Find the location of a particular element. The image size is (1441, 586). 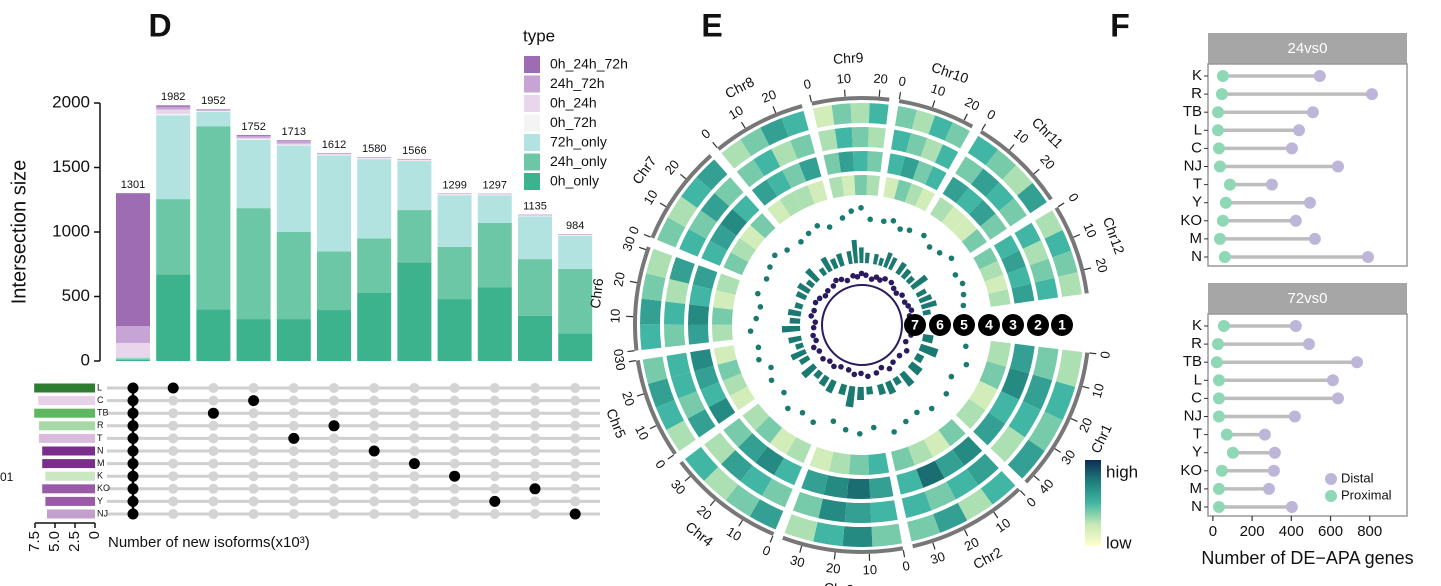

track-label: 7 is located at coordinates (915, 325).